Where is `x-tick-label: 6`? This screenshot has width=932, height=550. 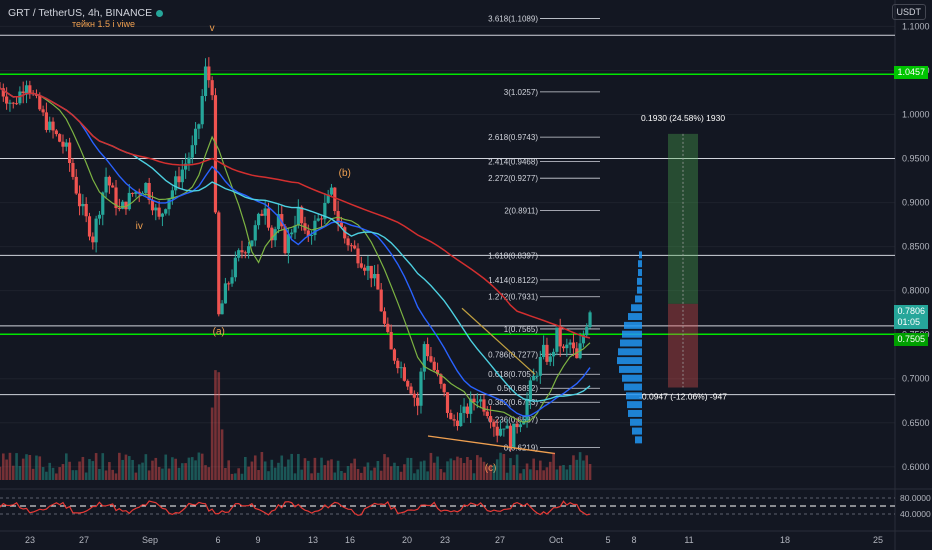 x-tick-label: 6 is located at coordinates (217, 540).